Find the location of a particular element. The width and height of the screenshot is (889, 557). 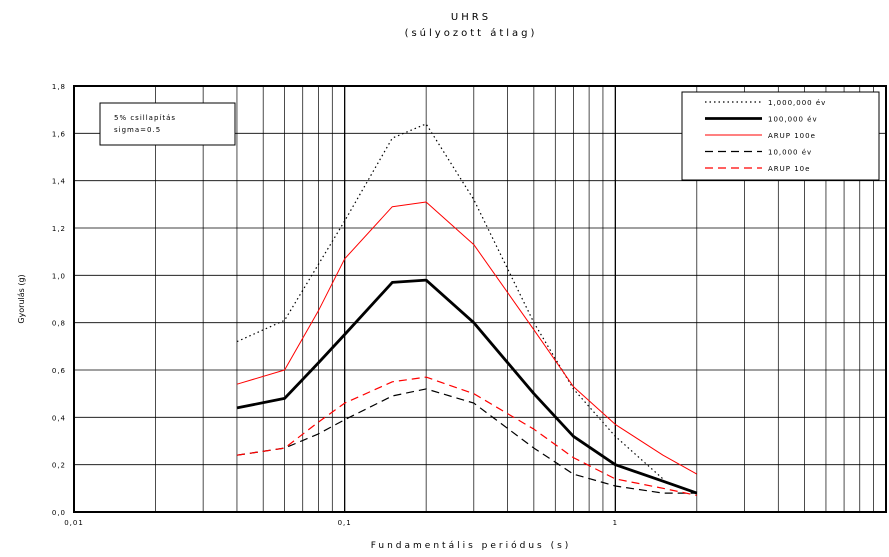

y-tick-label: 0,4 is located at coordinates (59, 418).